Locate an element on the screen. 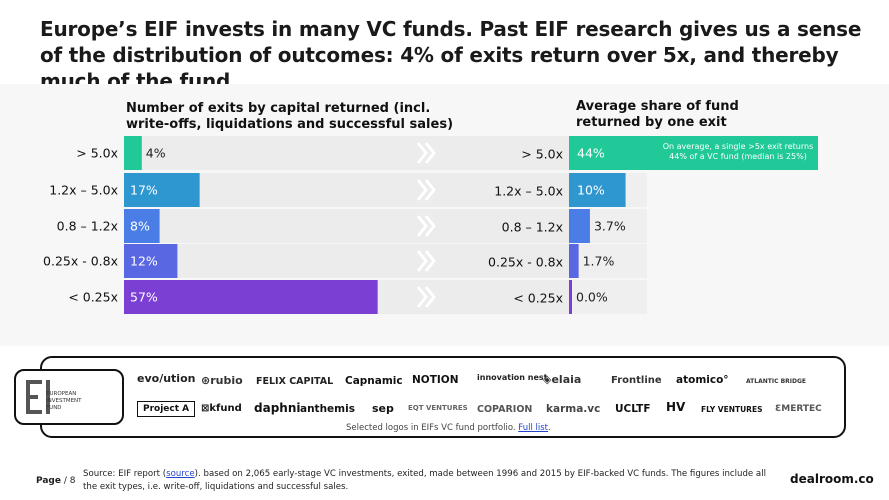 This screenshot has height=500, width=889. right-value-label: 10% is located at coordinates (591, 190).